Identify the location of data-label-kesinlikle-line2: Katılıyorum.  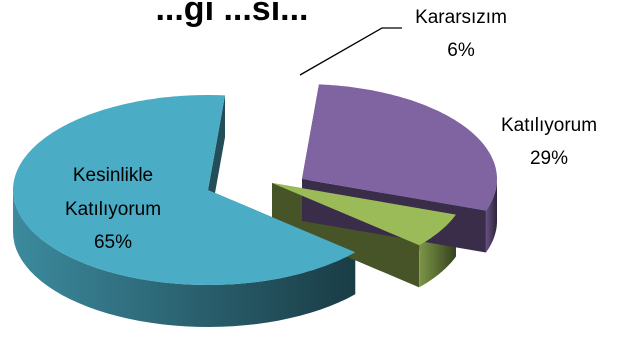
(113, 209).